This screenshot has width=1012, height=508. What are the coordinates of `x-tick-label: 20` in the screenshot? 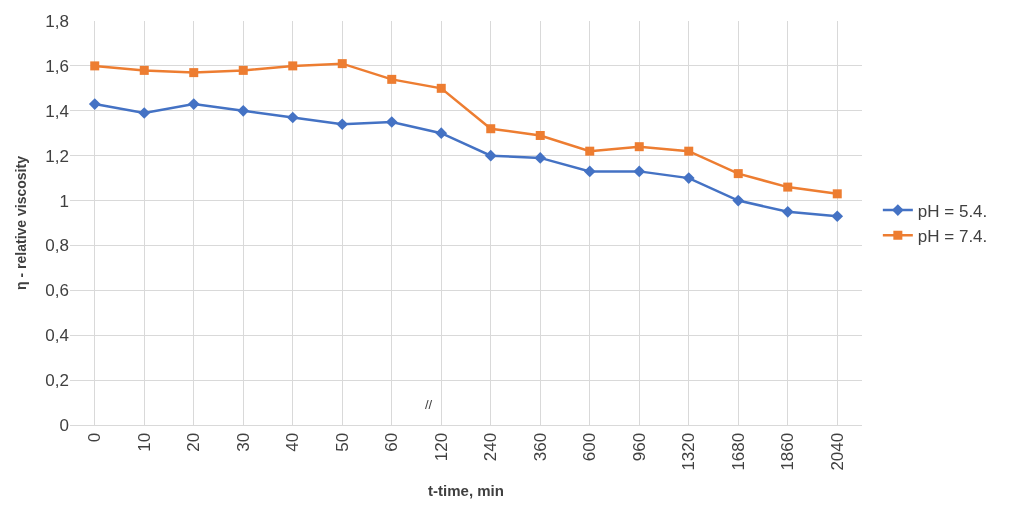 It's located at (194, 442).